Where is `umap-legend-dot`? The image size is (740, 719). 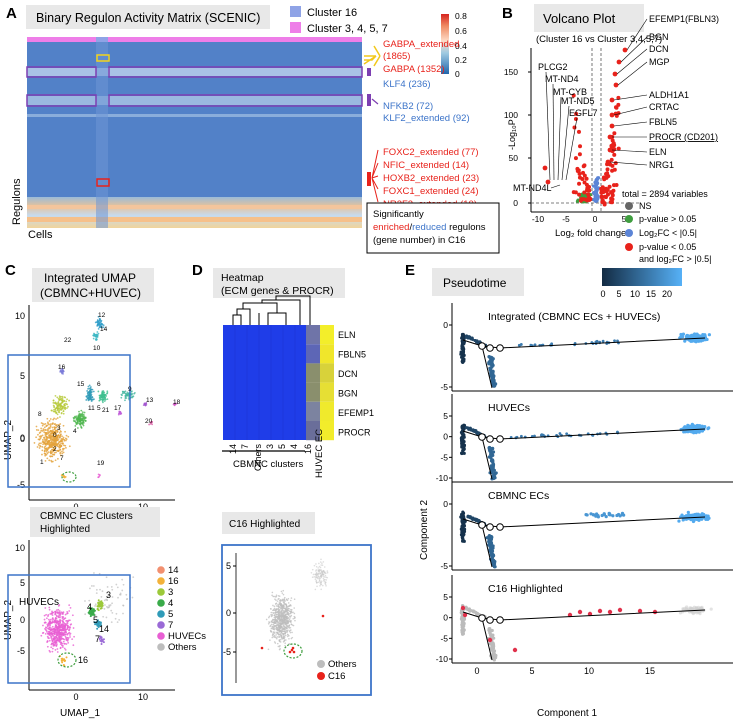 umap-legend-dot is located at coordinates (161, 570).